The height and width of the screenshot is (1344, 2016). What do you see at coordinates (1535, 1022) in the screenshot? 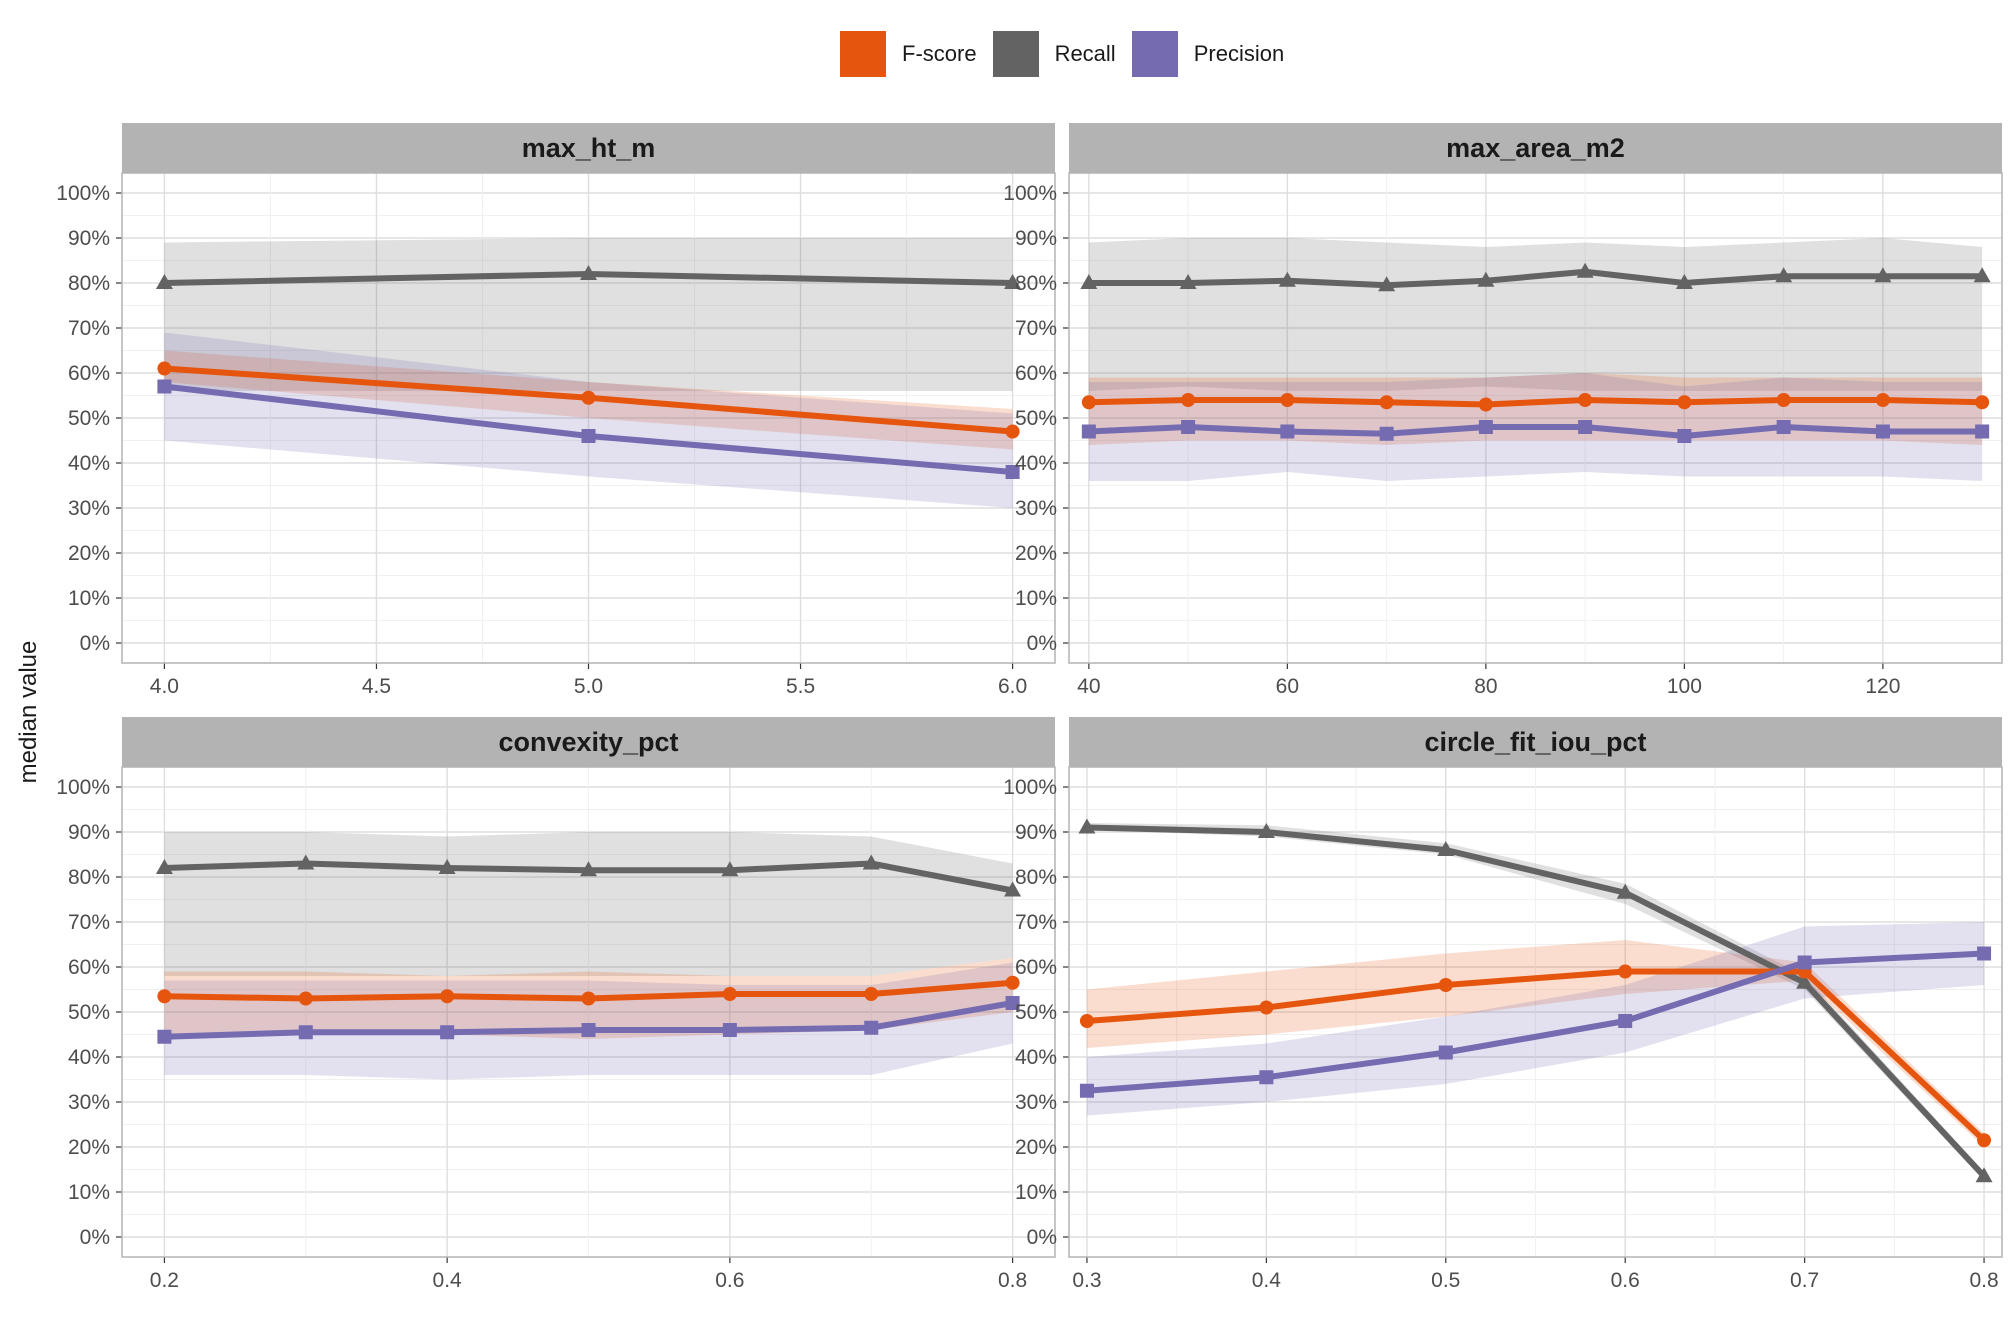
I see `series-line-precision` at bounding box center [1535, 1022].